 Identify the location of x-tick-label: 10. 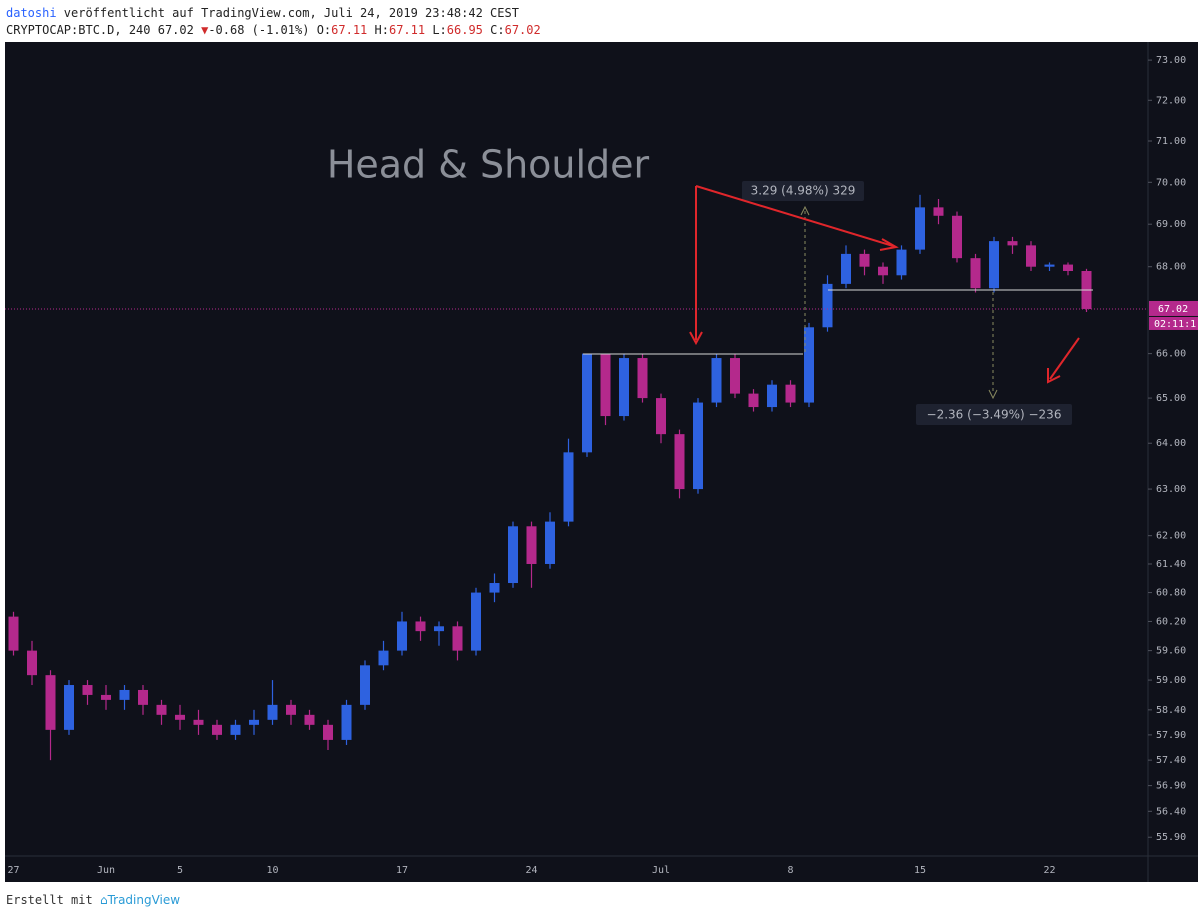
(272, 870).